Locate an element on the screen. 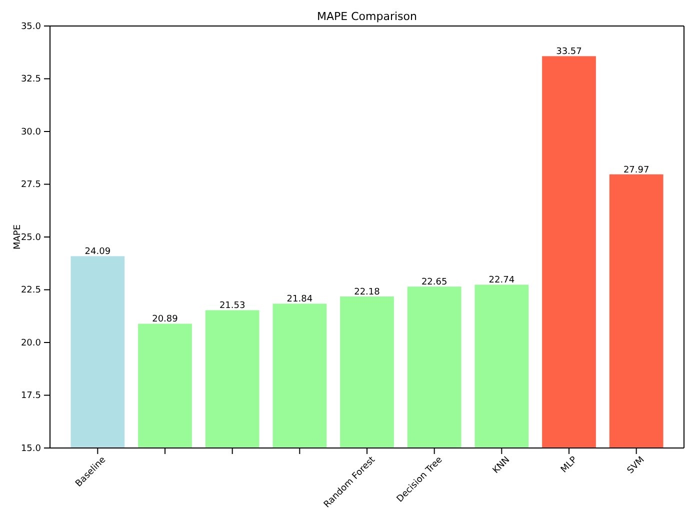  data-label: 22.18 is located at coordinates (367, 293).